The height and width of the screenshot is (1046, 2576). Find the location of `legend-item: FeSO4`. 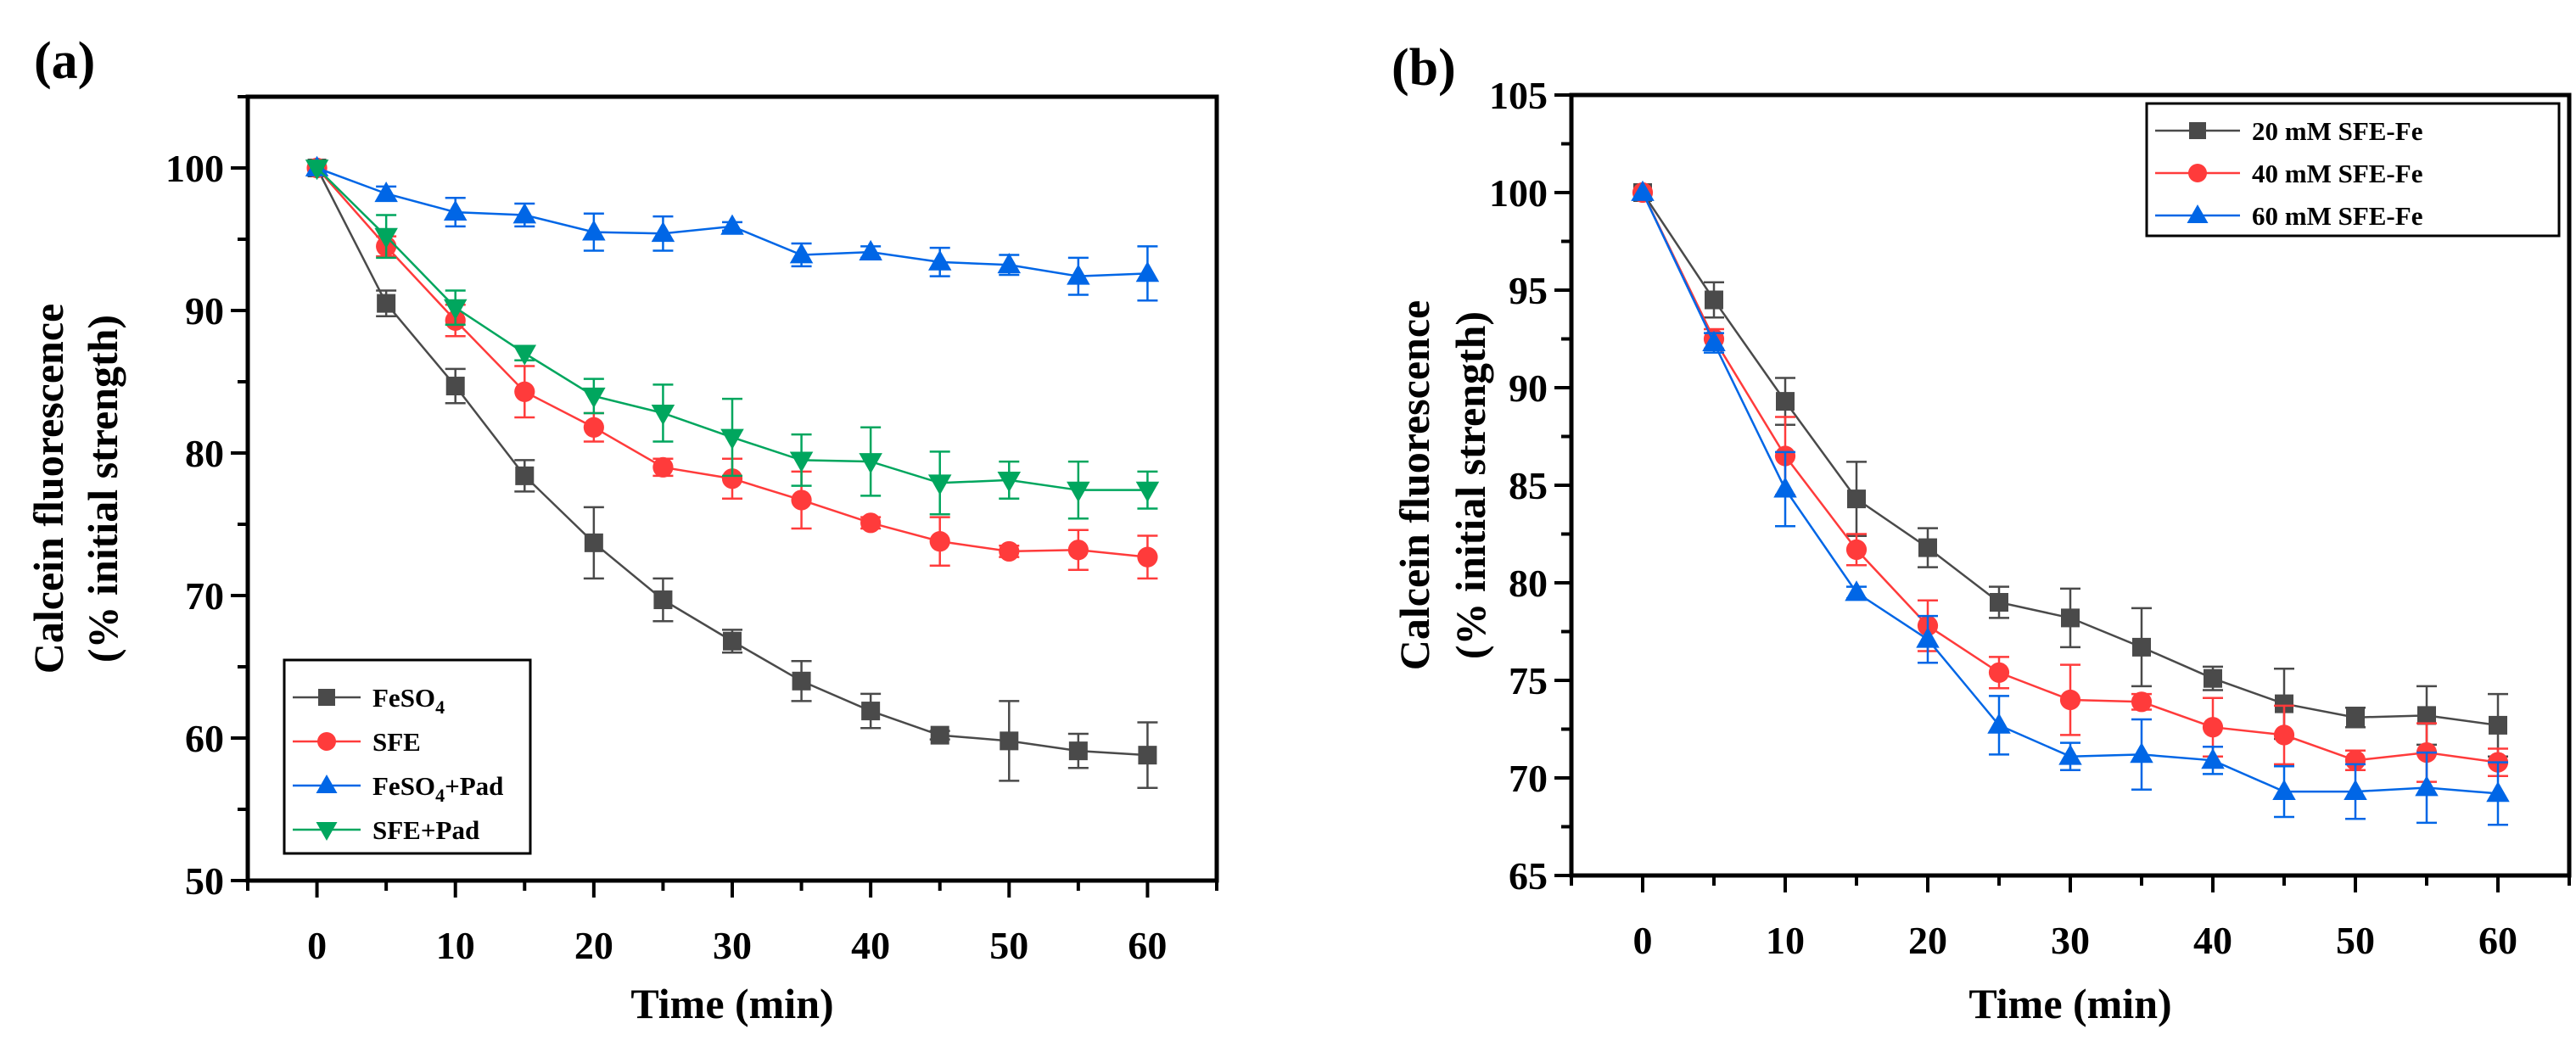

legend-item: FeSO4 is located at coordinates (369, 700).